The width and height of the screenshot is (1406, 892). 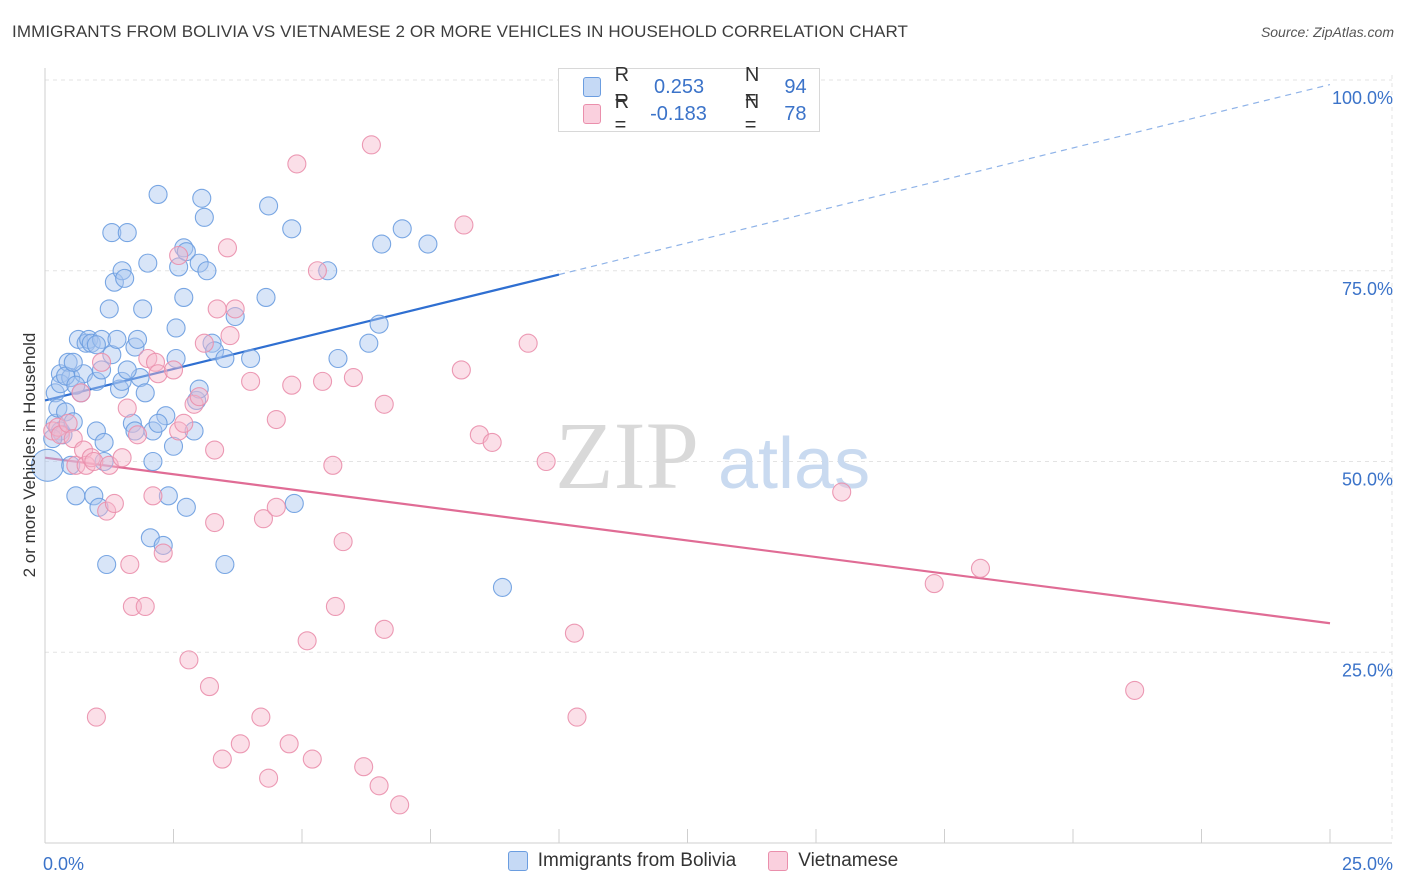 What do you see at coordinates (517, 861) in the screenshot?
I see `bottom-legend-swatch-bolivia` at bounding box center [517, 861].